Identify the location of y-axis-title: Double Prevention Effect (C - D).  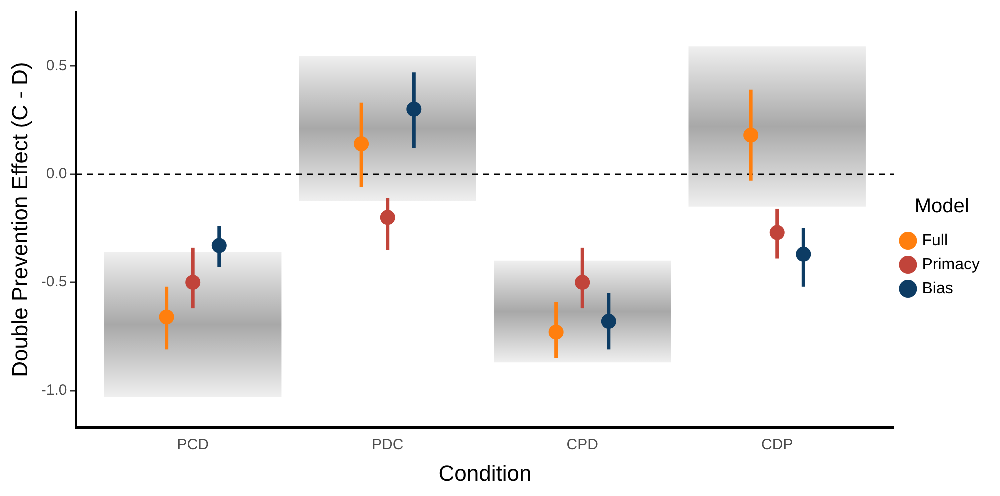
(19, 220).